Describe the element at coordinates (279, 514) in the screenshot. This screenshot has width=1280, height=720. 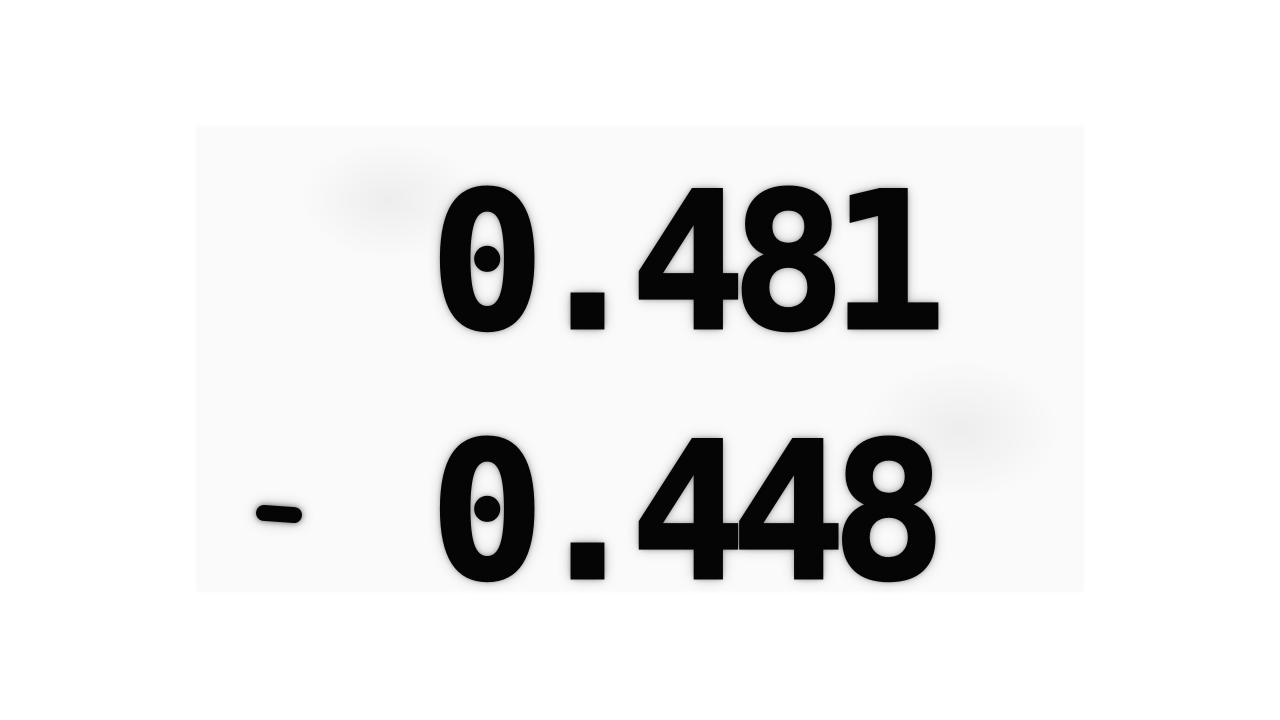
I see `minus-sign` at that location.